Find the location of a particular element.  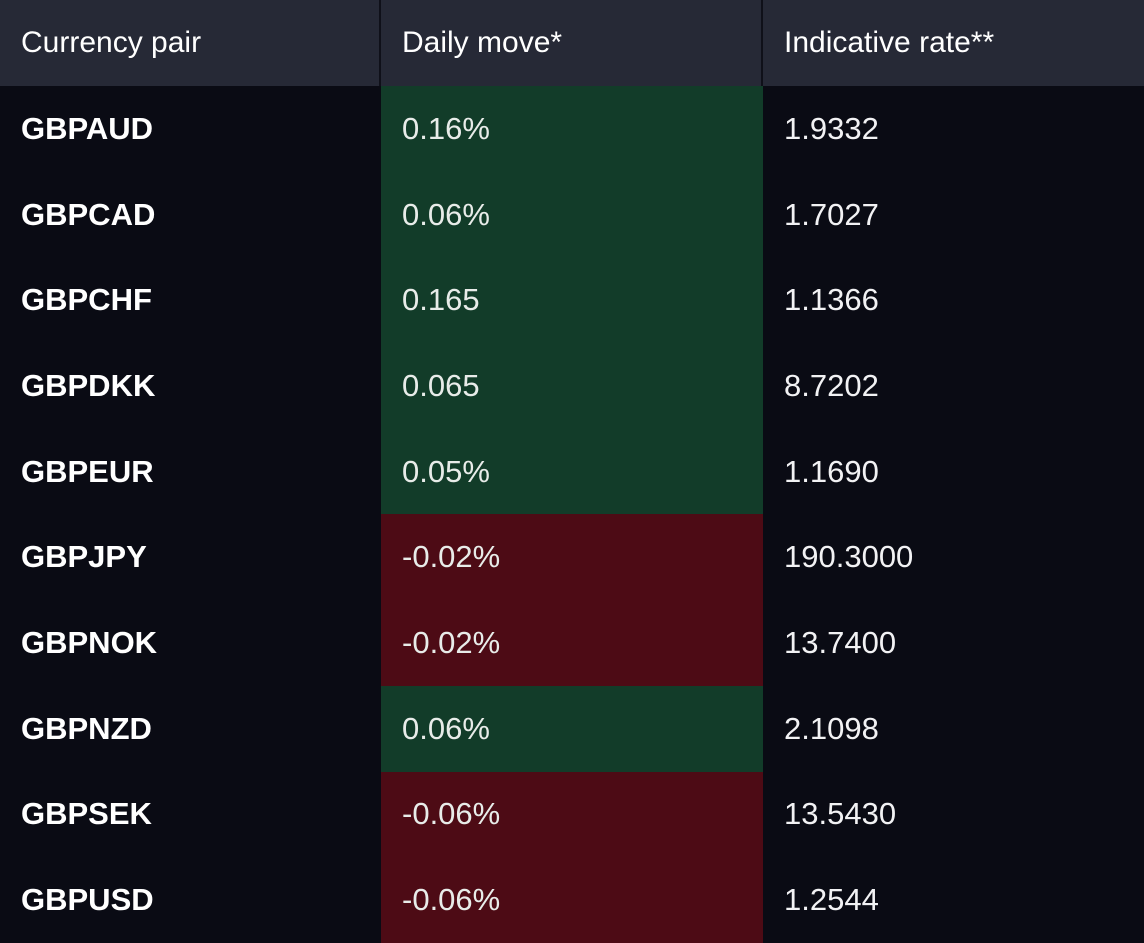

indicative-rate-cell: 8.7202 is located at coordinates (953, 386).